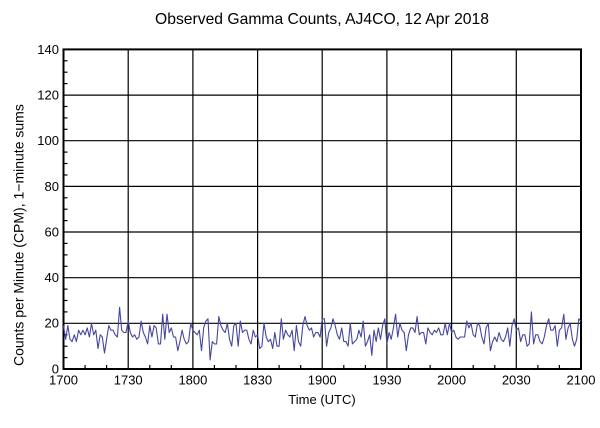 Image resolution: width=600 pixels, height=428 pixels. Describe the element at coordinates (19, 235) in the screenshot. I see `svg-text:Counts per Minute (CPM), 1−min: Counts per Minute (CPM), 1−minute sums` at that location.